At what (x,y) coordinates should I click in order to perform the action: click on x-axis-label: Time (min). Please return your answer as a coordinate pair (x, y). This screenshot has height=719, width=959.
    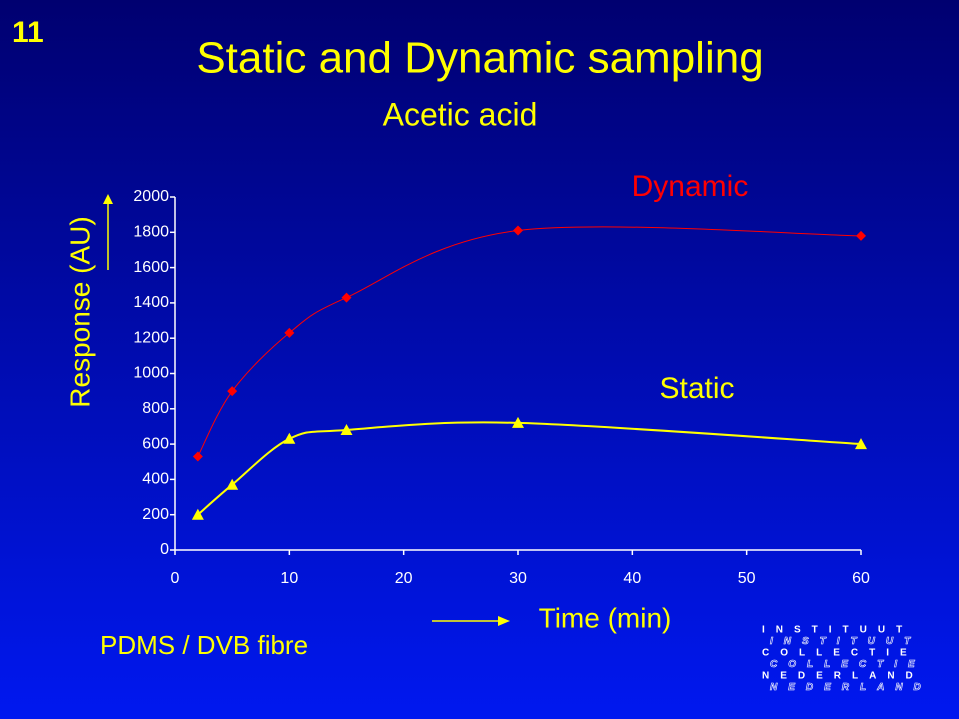
    Looking at the image, I should click on (605, 617).